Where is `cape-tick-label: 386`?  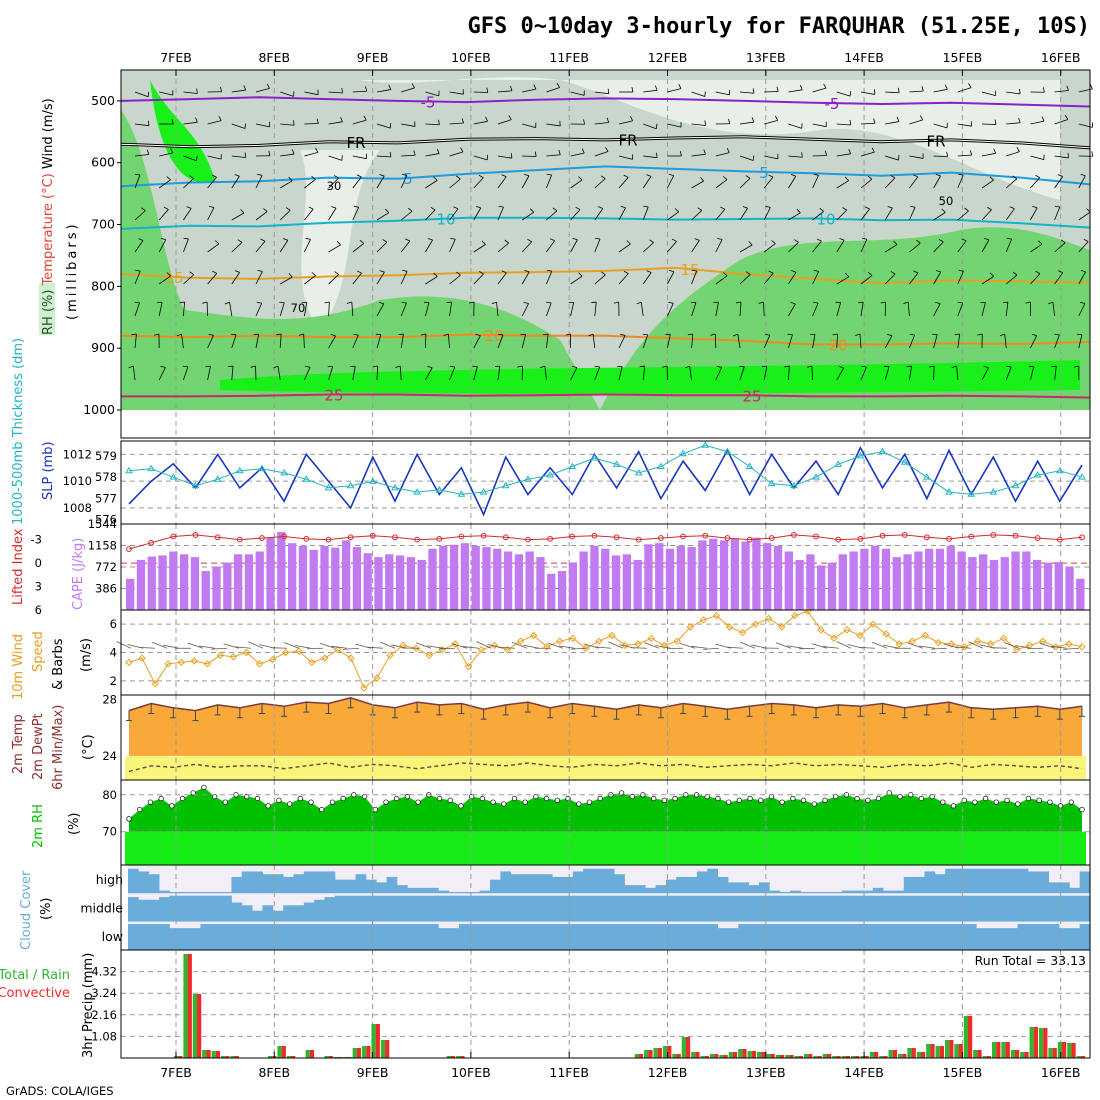
cape-tick-label: 386 is located at coordinates (106, 589).